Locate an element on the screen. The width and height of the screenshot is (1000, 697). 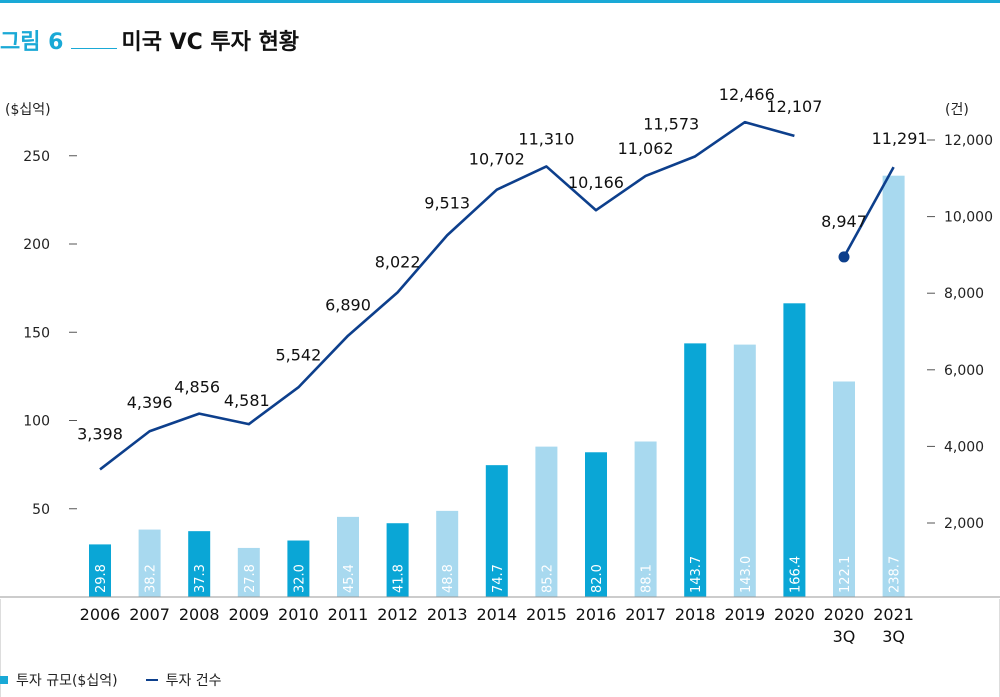
line-value-label: 3,398 is located at coordinates (100, 433).